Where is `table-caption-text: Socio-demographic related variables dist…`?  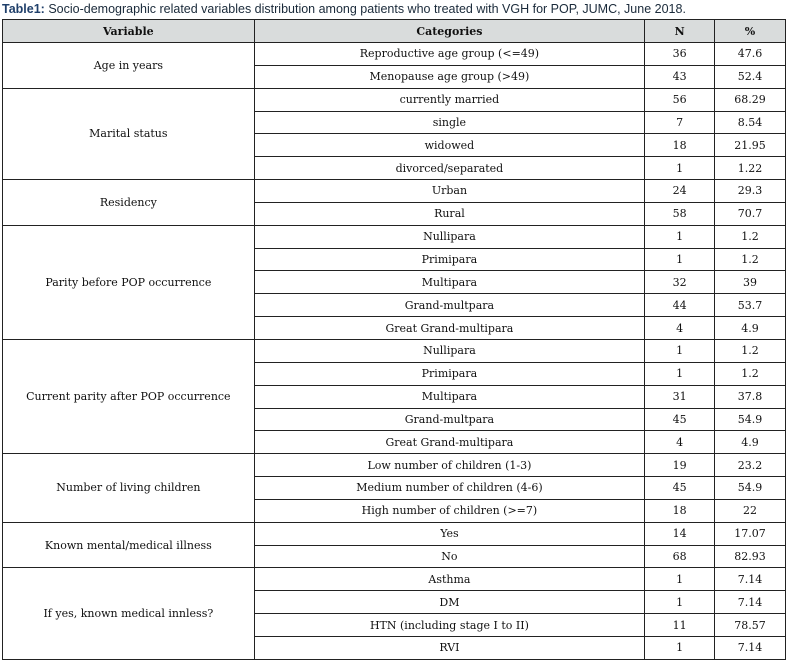
table-caption-text: Socio-demographic related variables dist… is located at coordinates (365, 9).